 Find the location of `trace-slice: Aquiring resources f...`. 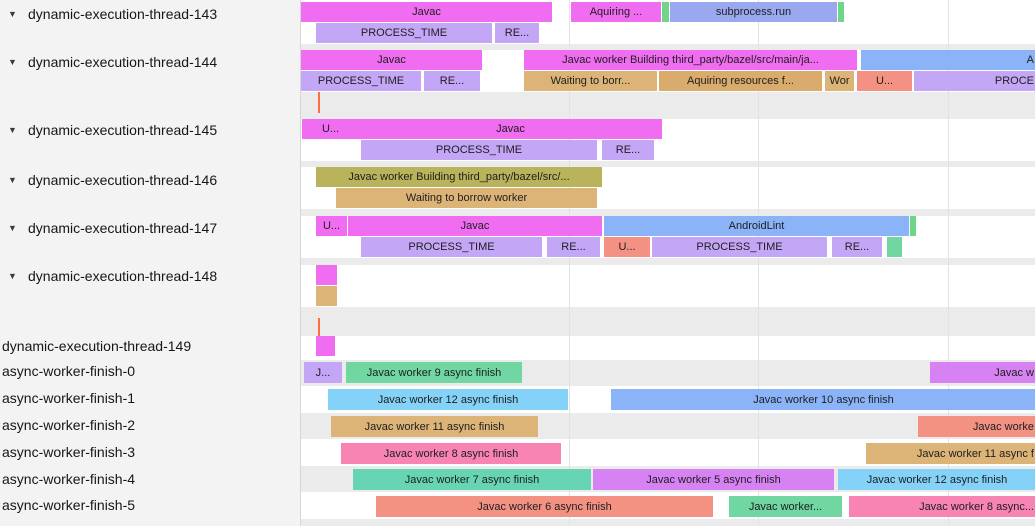

trace-slice: Aquiring resources f... is located at coordinates (740, 81).